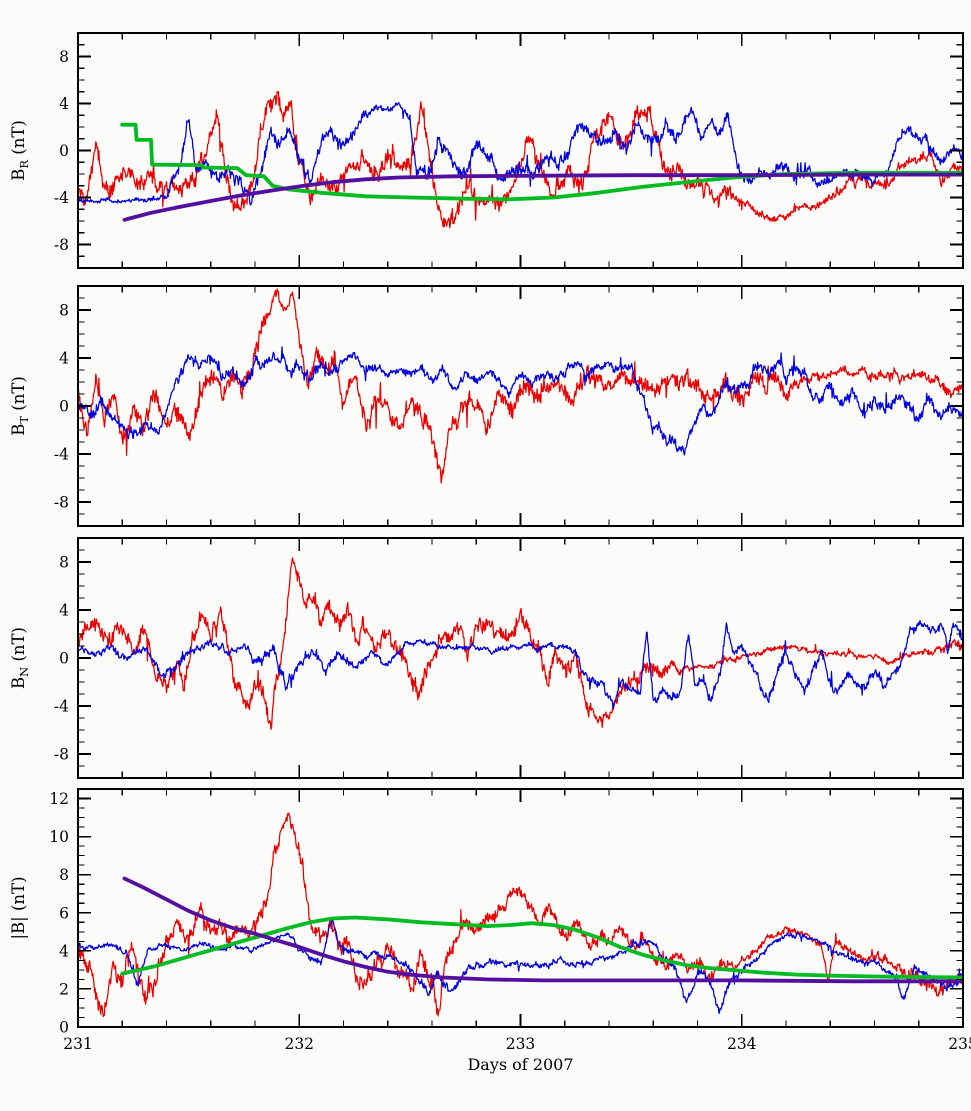 This screenshot has width=971, height=1111. I want to click on panel-2-y-axis-title: BT (nT), so click(20, 406).